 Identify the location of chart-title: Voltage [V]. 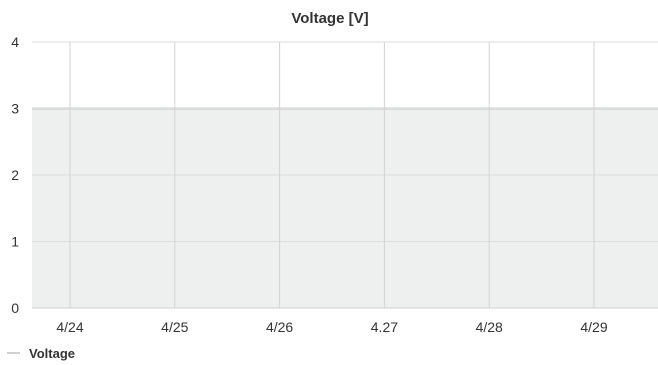
(329, 18).